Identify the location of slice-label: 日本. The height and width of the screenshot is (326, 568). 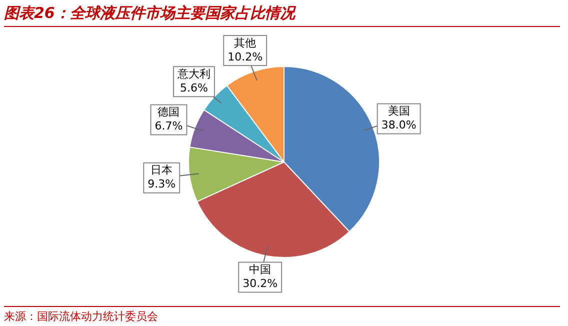
(161, 170).